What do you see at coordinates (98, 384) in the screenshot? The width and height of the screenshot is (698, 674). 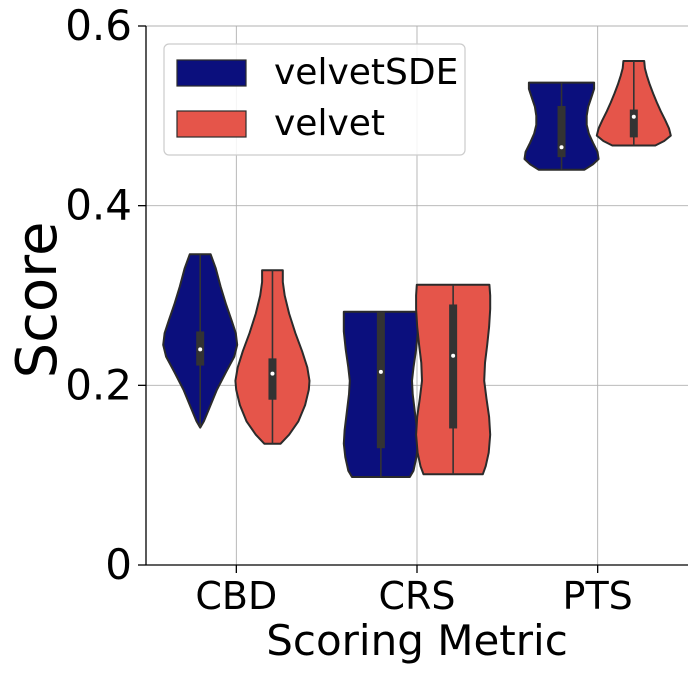 I see `y-tick-label: 0.2` at bounding box center [98, 384].